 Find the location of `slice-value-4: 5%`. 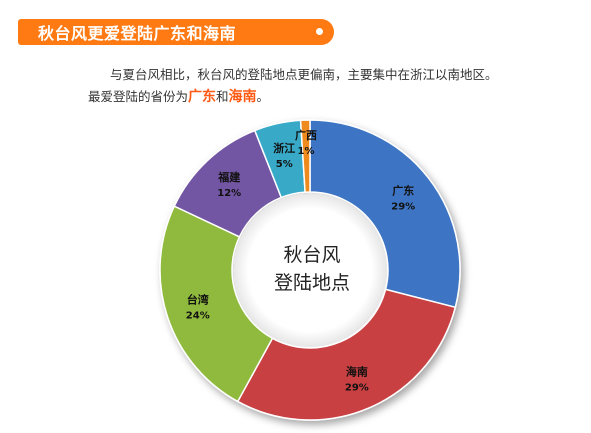

slice-value-4: 5% is located at coordinates (284, 164).